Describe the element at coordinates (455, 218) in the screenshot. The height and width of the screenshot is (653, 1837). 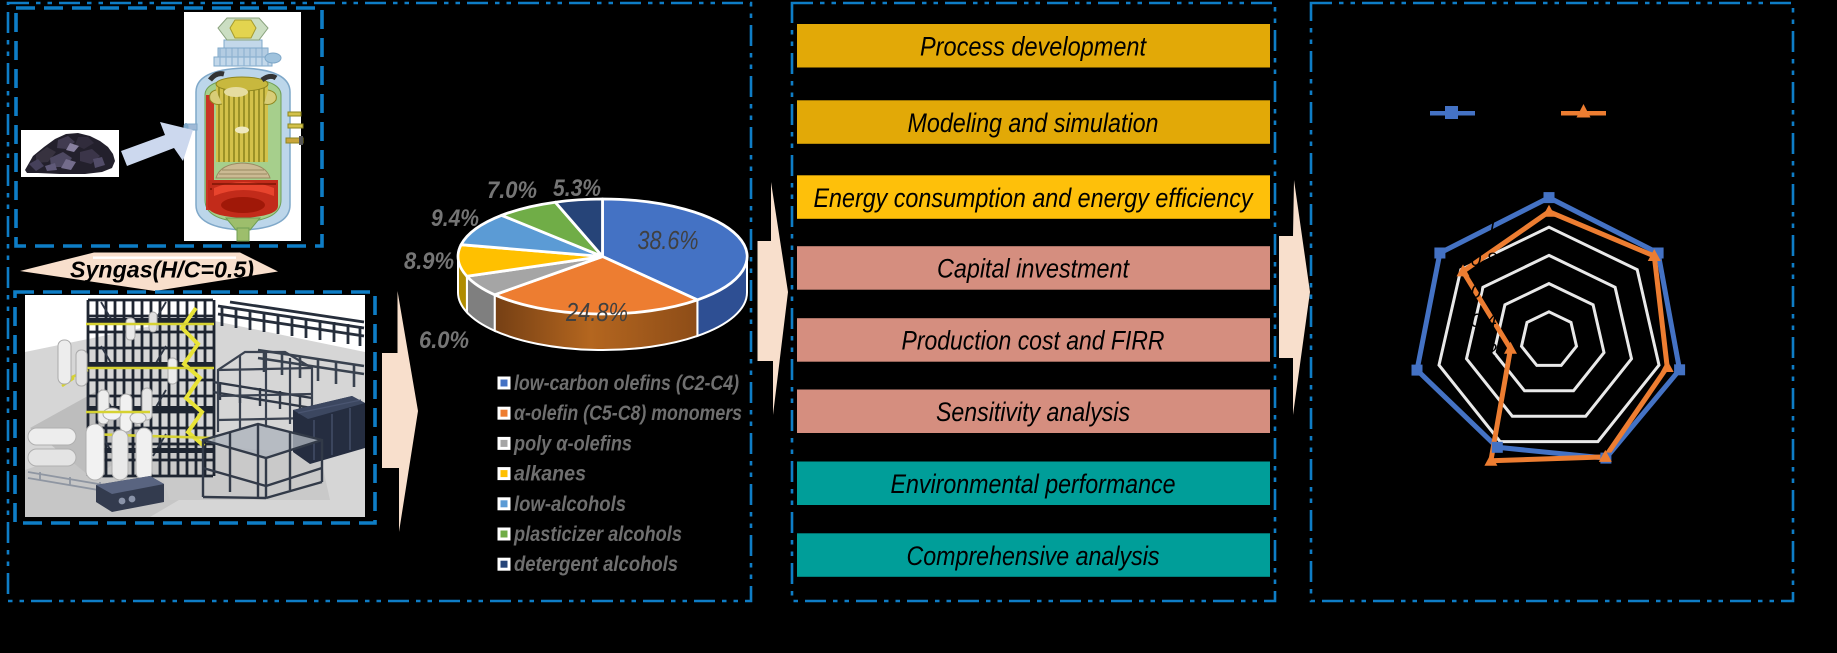
I see `svg-text: 9.4%` at that location.